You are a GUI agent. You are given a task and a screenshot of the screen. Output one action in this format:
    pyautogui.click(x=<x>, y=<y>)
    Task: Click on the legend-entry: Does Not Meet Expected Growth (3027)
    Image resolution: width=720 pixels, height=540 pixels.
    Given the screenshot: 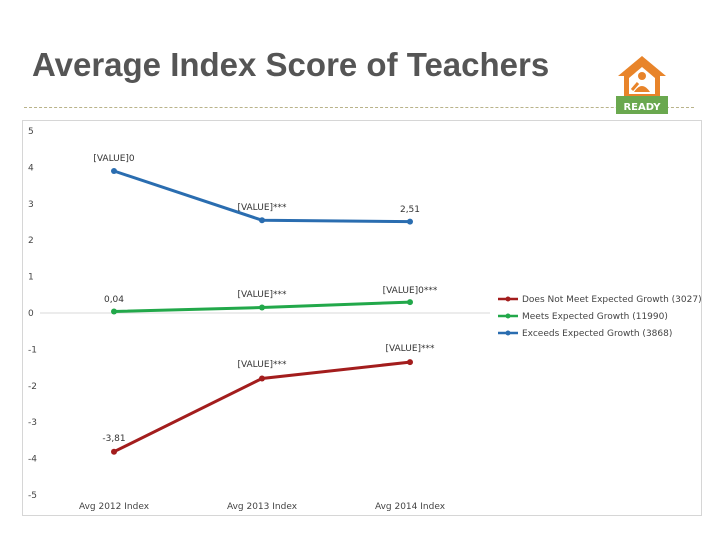 What is the action you would take?
    pyautogui.click(x=612, y=300)
    